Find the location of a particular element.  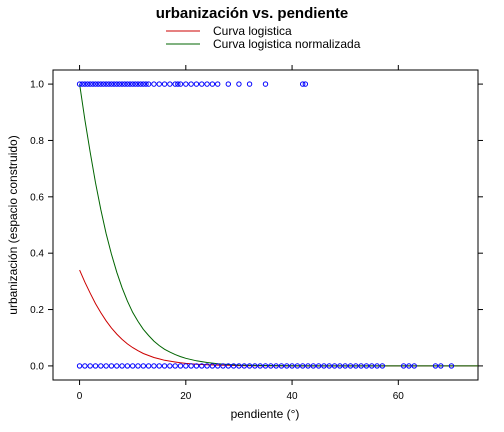

legend-label-curva-logistica: Curva logistica is located at coordinates (252, 31).